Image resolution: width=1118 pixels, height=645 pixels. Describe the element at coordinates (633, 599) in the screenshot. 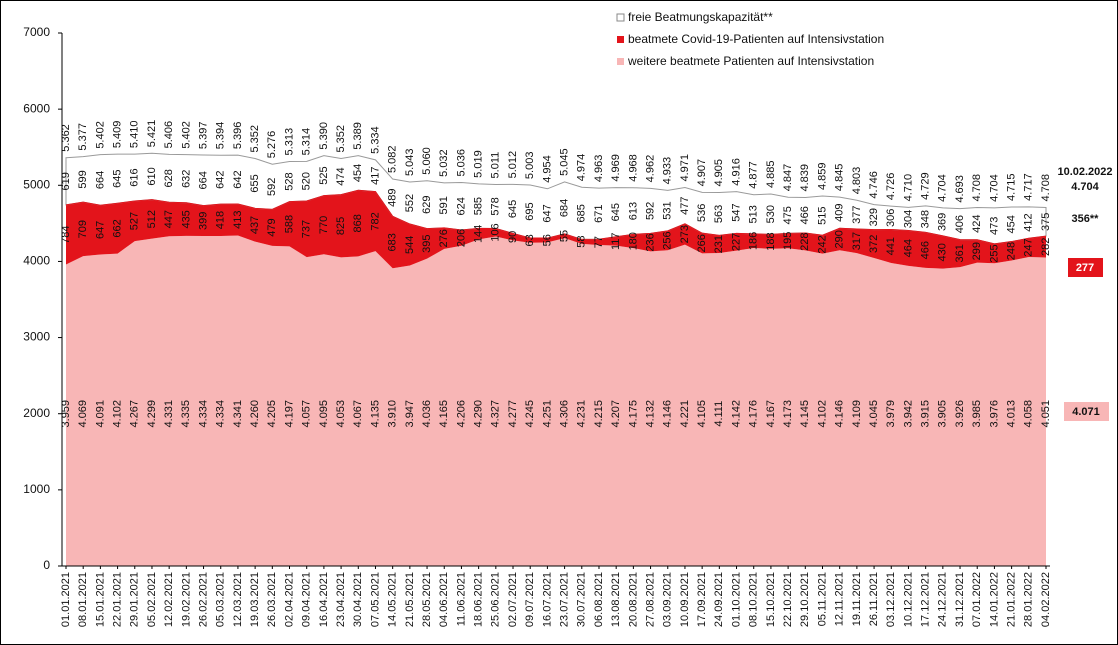

I see `x-tick-label: 20.08.2021` at that location.